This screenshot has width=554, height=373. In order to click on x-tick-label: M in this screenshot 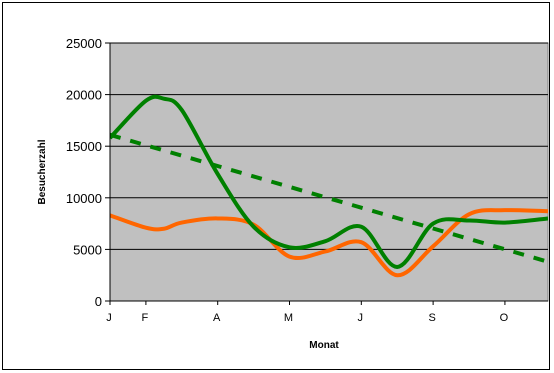, I will do `click(288, 318)`.